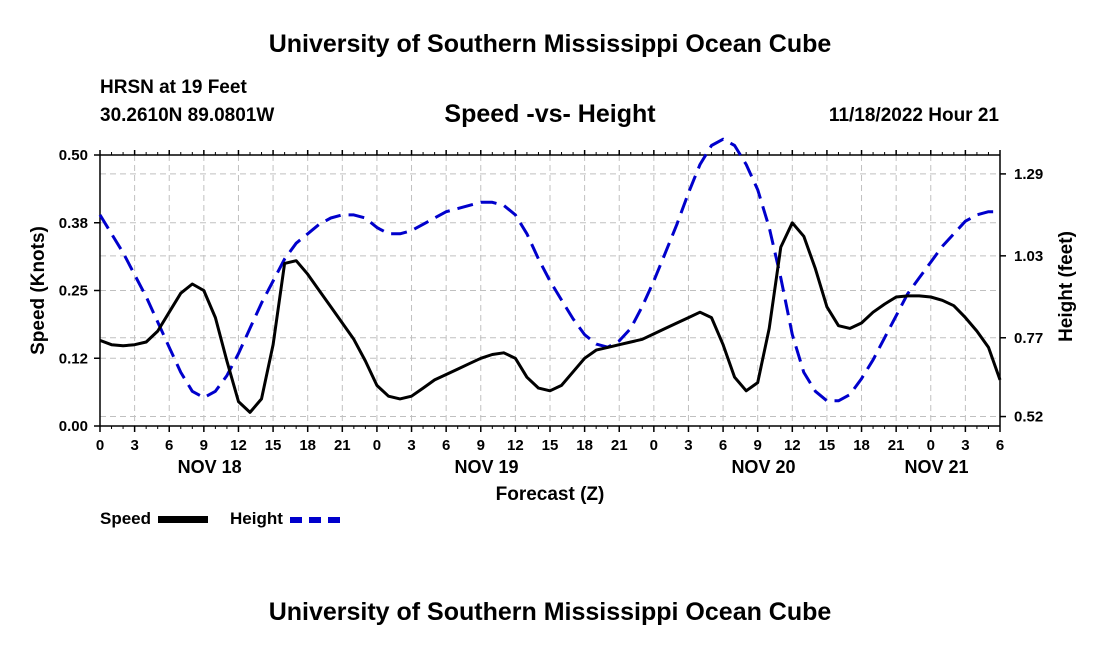  What do you see at coordinates (126, 518) in the screenshot?
I see `legend-label-speed: Speed` at bounding box center [126, 518].